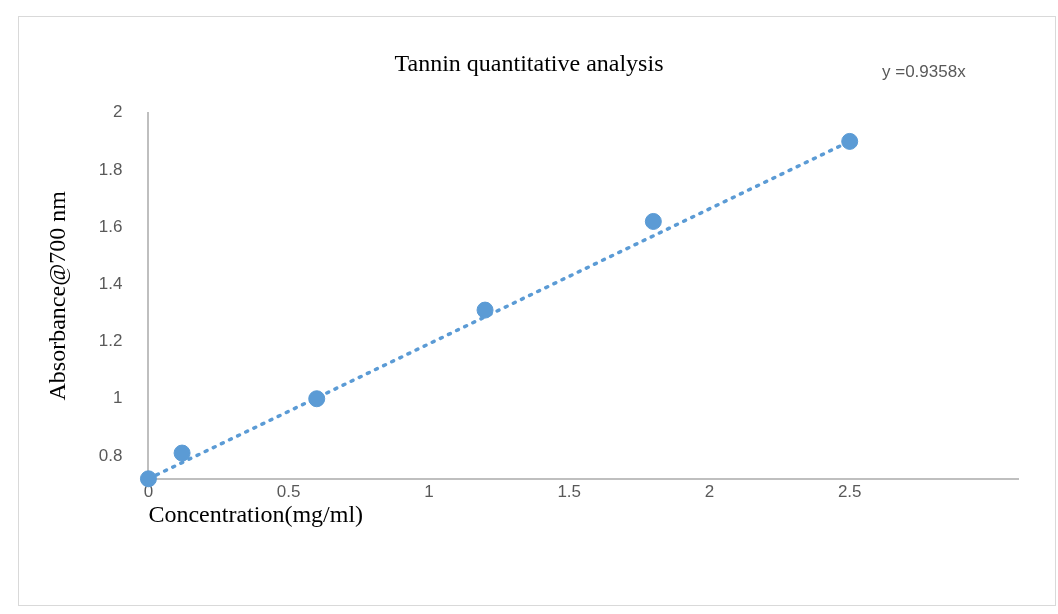  I want to click on chart-title: Tannin quantitative analysis, so click(529, 62).